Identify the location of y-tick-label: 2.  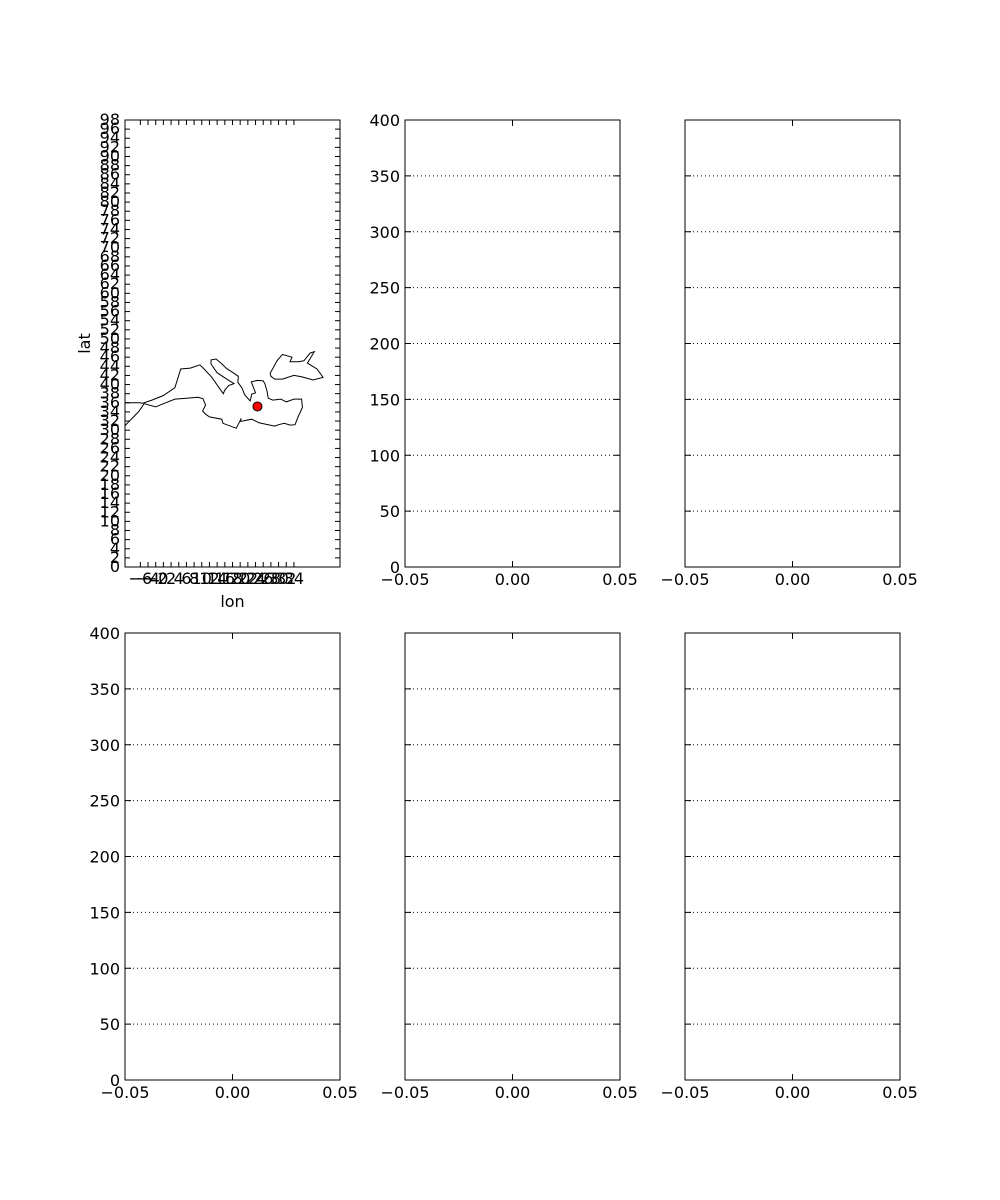
(115, 557).